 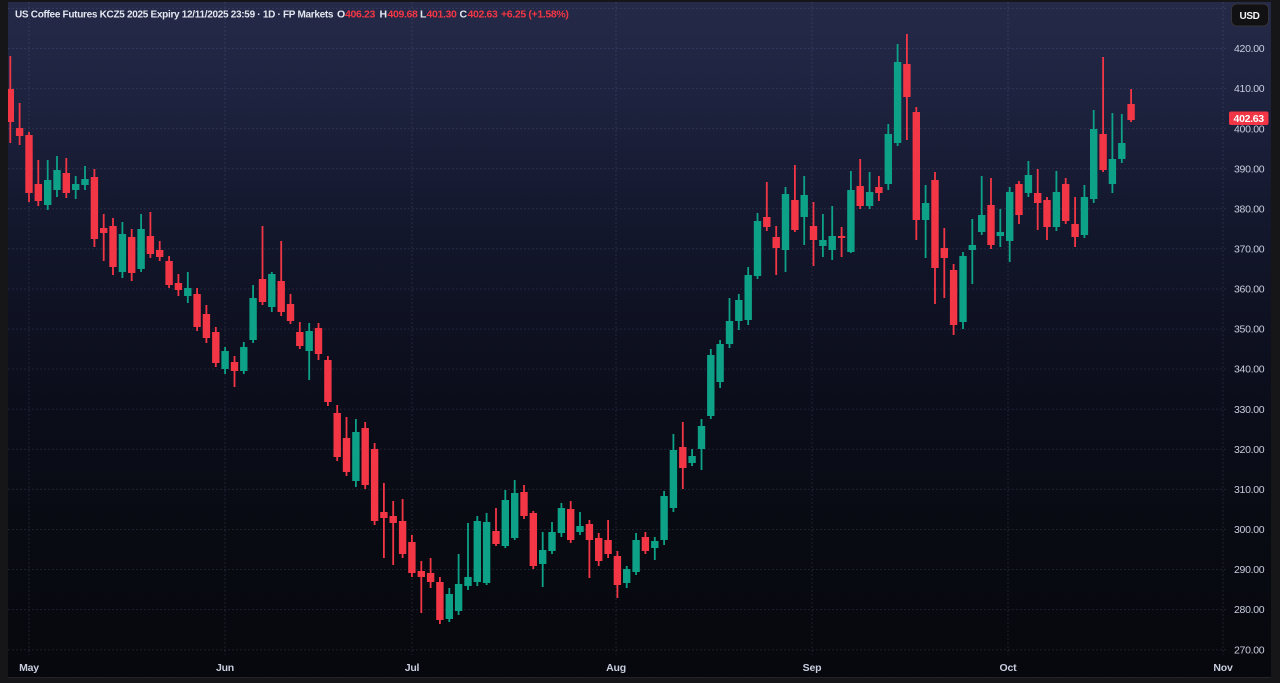 I want to click on svg-text: 310.00, so click(x=1249, y=490).